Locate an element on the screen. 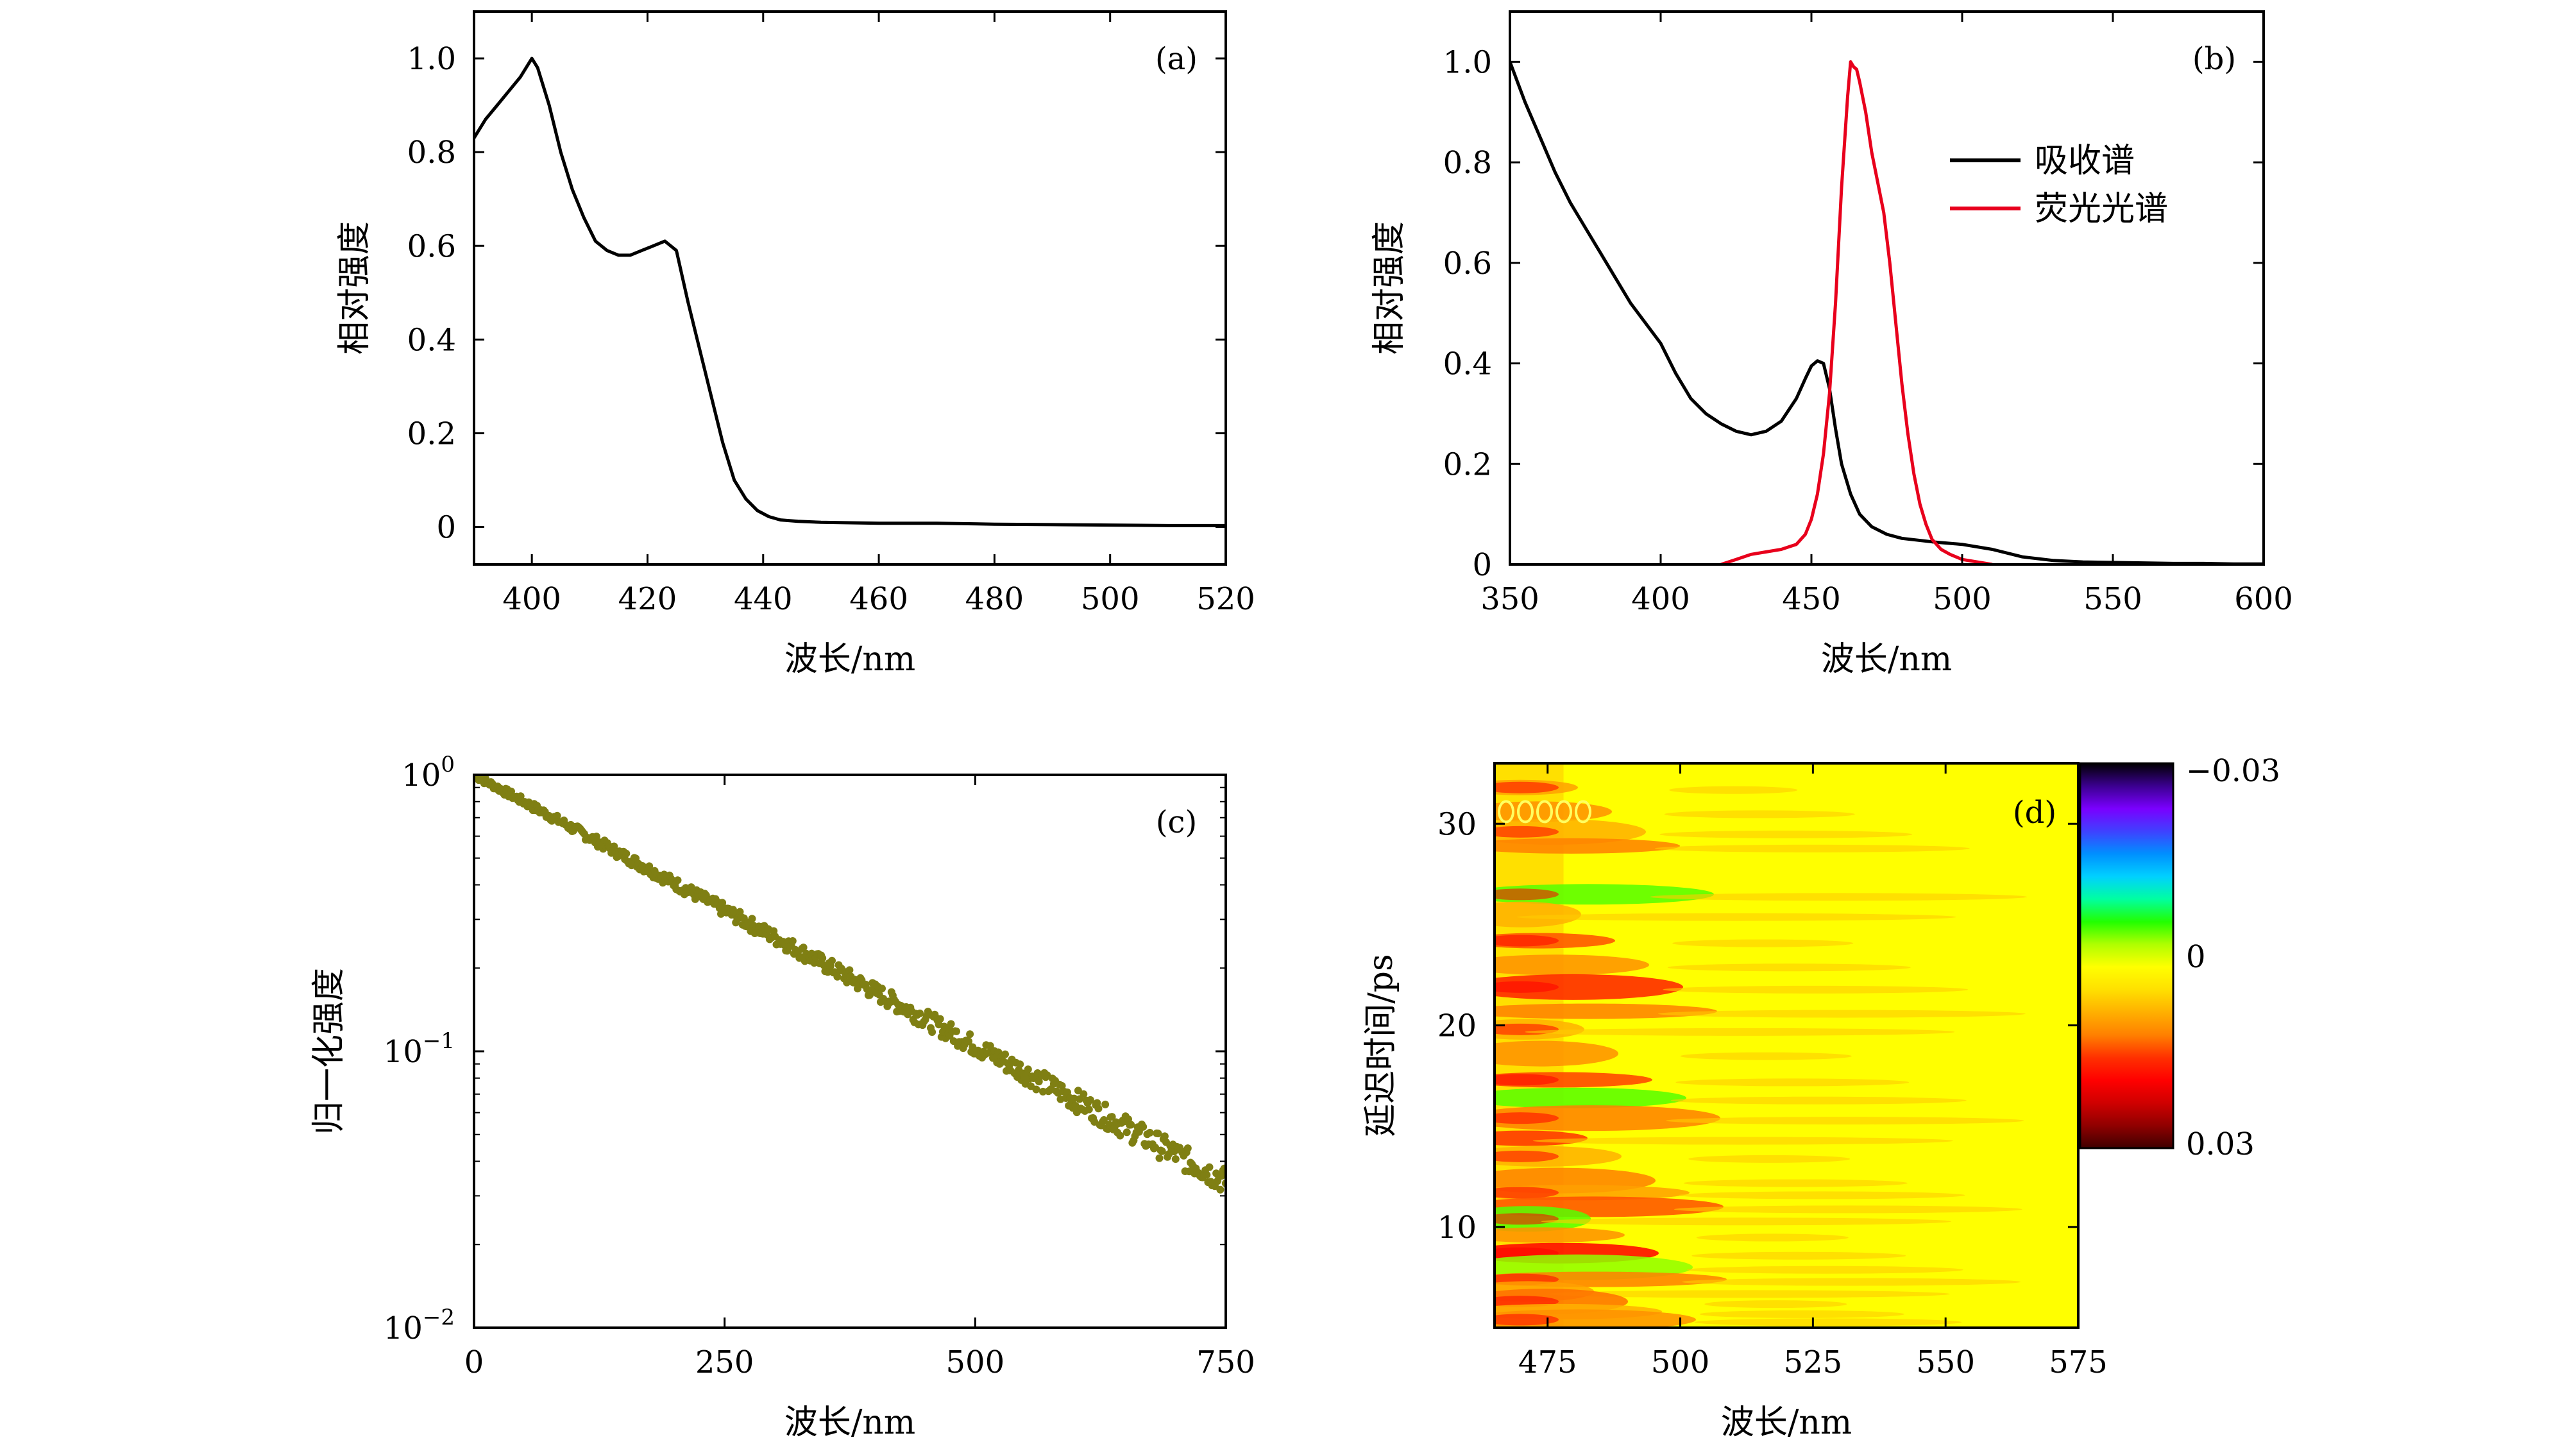 The width and height of the screenshot is (2576, 1440). panel-d-ylabel: 延迟时间/ps is located at coordinates (1381, 1045).